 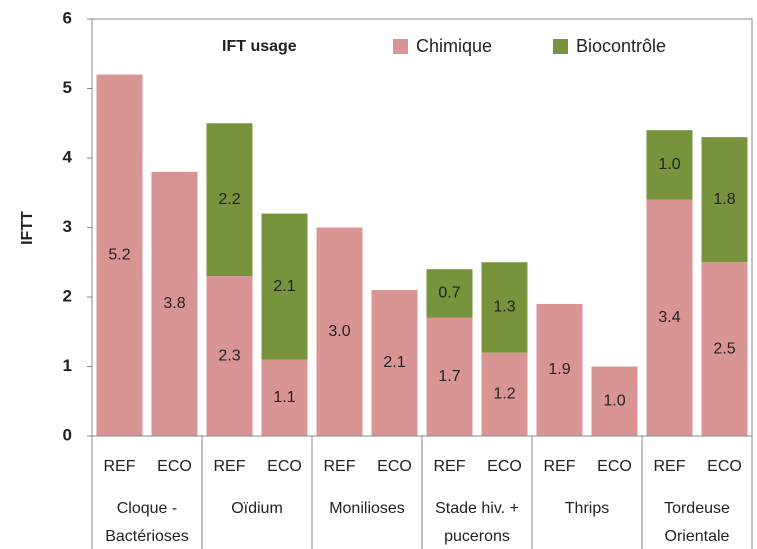 I want to click on value-label: 0.7, so click(x=449, y=293).